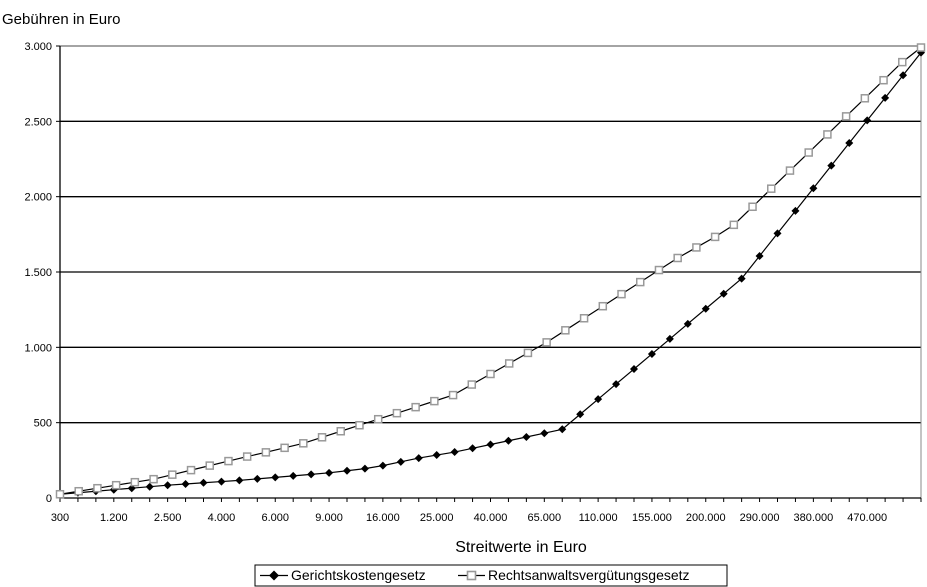 Image resolution: width=927 pixels, height=587 pixels. What do you see at coordinates (652, 518) in the screenshot?
I see `x-tick-label: 155.000` at bounding box center [652, 518].